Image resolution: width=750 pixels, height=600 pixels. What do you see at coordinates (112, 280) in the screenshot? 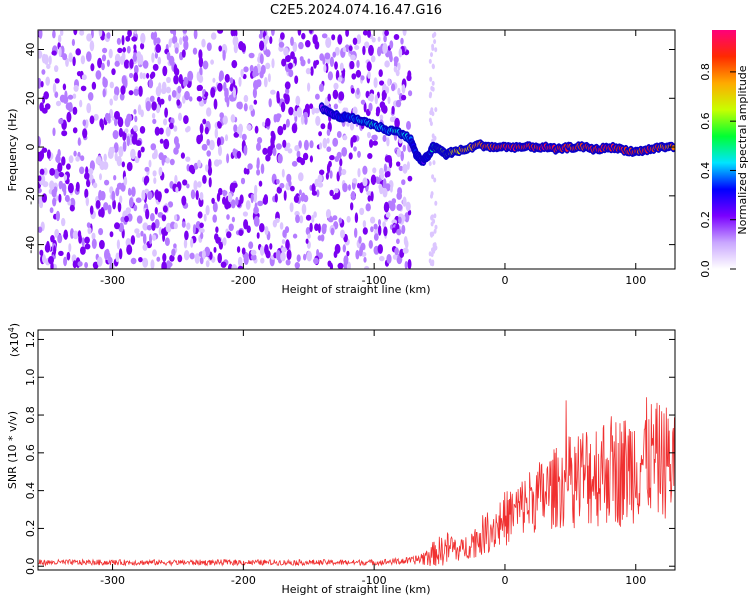
I see `x-tick-label: -300` at bounding box center [112, 280].